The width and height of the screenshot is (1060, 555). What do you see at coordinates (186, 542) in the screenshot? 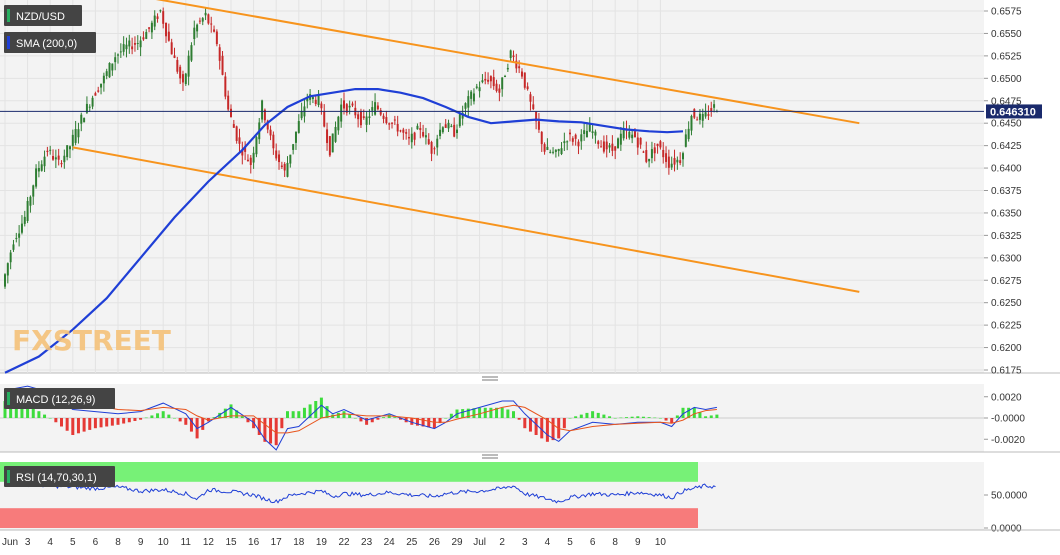
I see `time-tick-label: 11` at bounding box center [186, 542].